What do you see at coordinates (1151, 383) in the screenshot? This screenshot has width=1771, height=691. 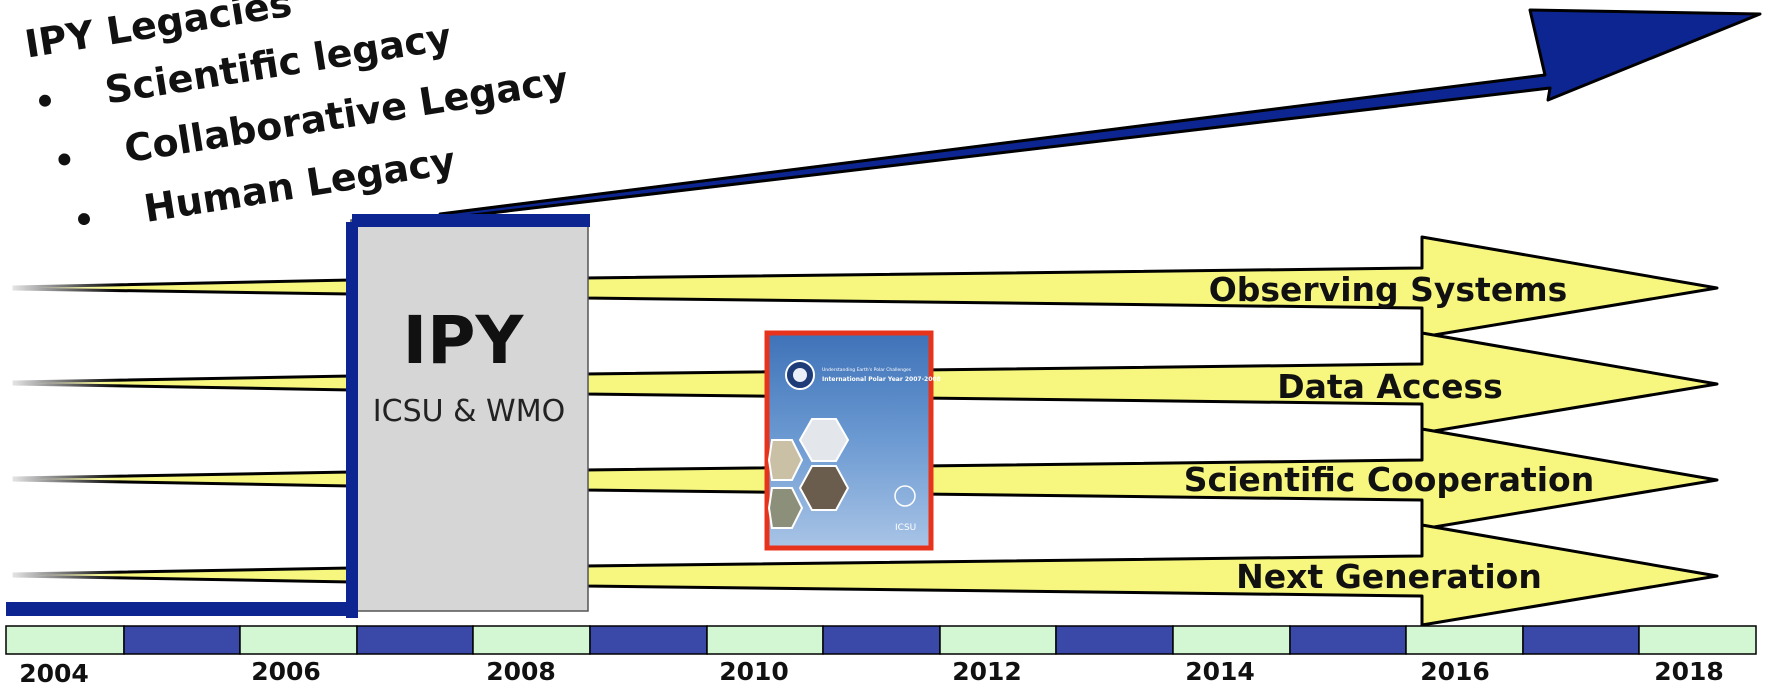 I see `stream-arrow-data` at bounding box center [1151, 383].